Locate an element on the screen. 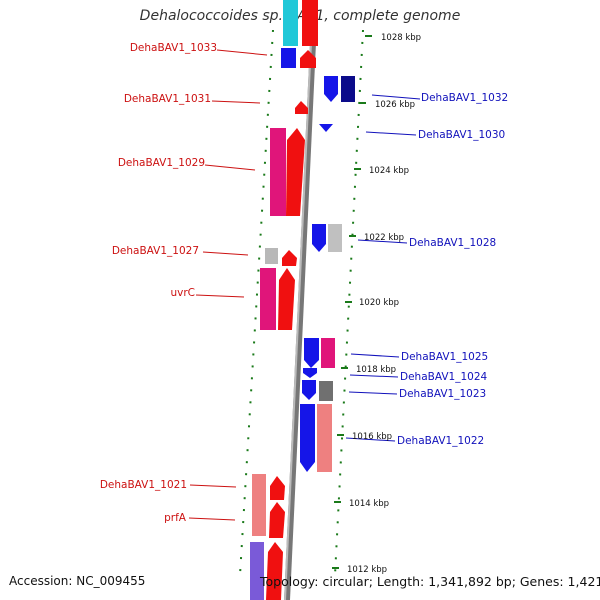  gene-label: DehaBAV1_1030 is located at coordinates (461, 135).